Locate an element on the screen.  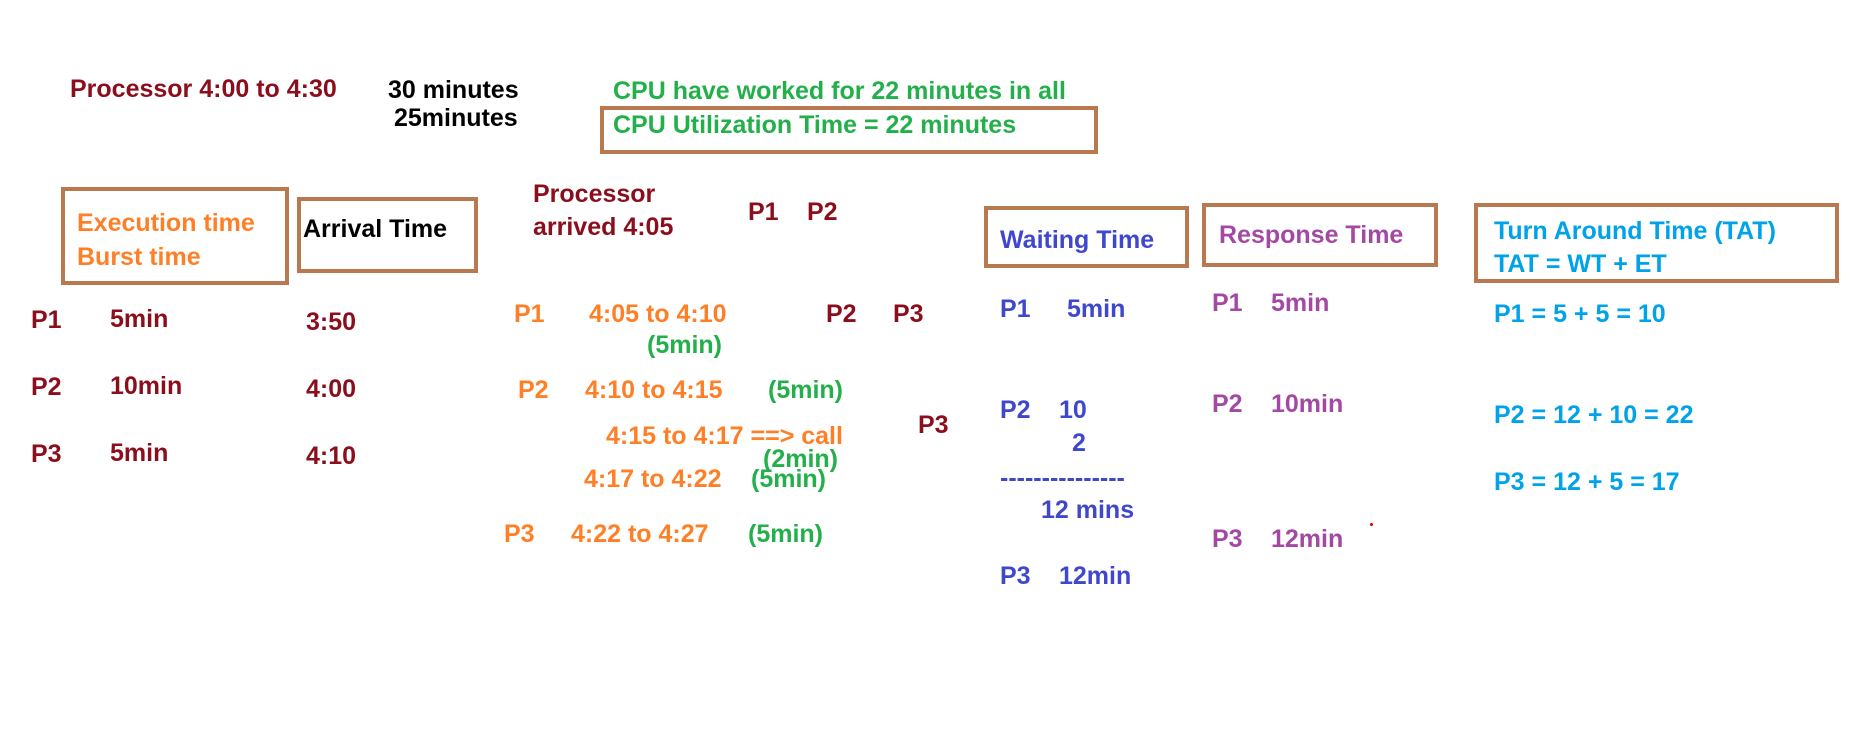
waiting-time-box is located at coordinates (1086, 237).